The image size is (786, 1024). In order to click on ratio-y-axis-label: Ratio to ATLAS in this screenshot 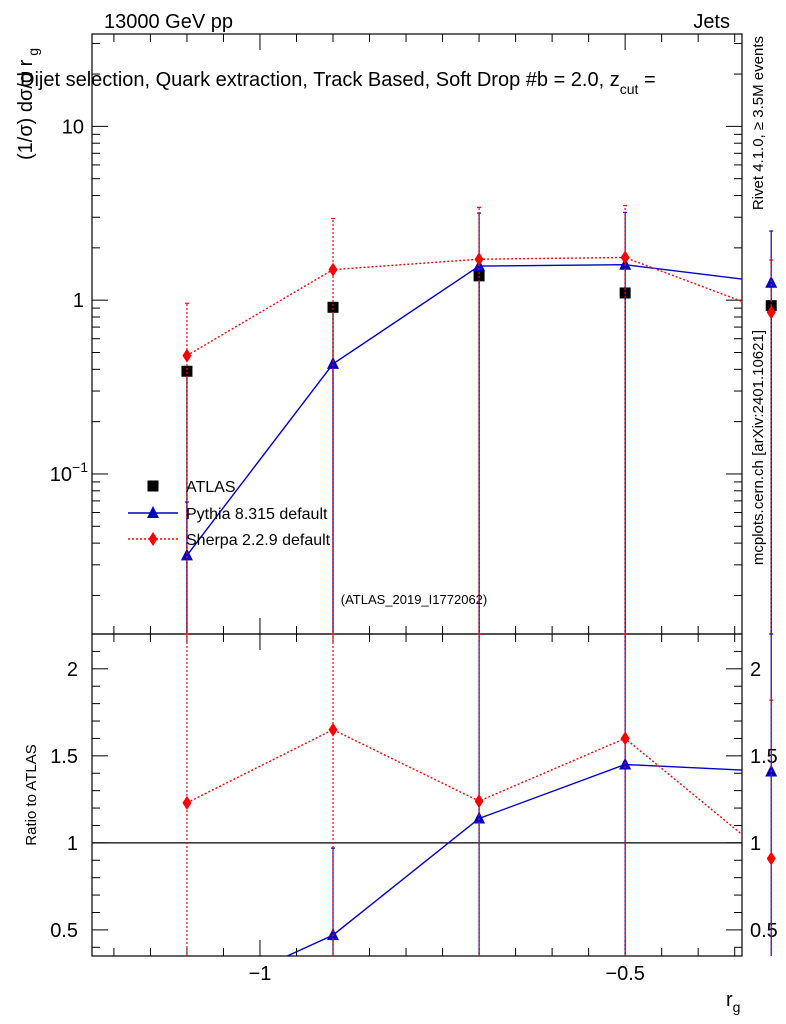, I will do `click(31, 794)`.